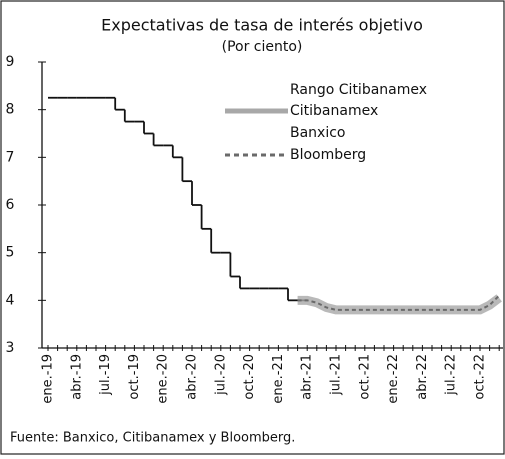  What do you see at coordinates (278, 379) in the screenshot?
I see `x-tick-label: ene.-21` at bounding box center [278, 379].